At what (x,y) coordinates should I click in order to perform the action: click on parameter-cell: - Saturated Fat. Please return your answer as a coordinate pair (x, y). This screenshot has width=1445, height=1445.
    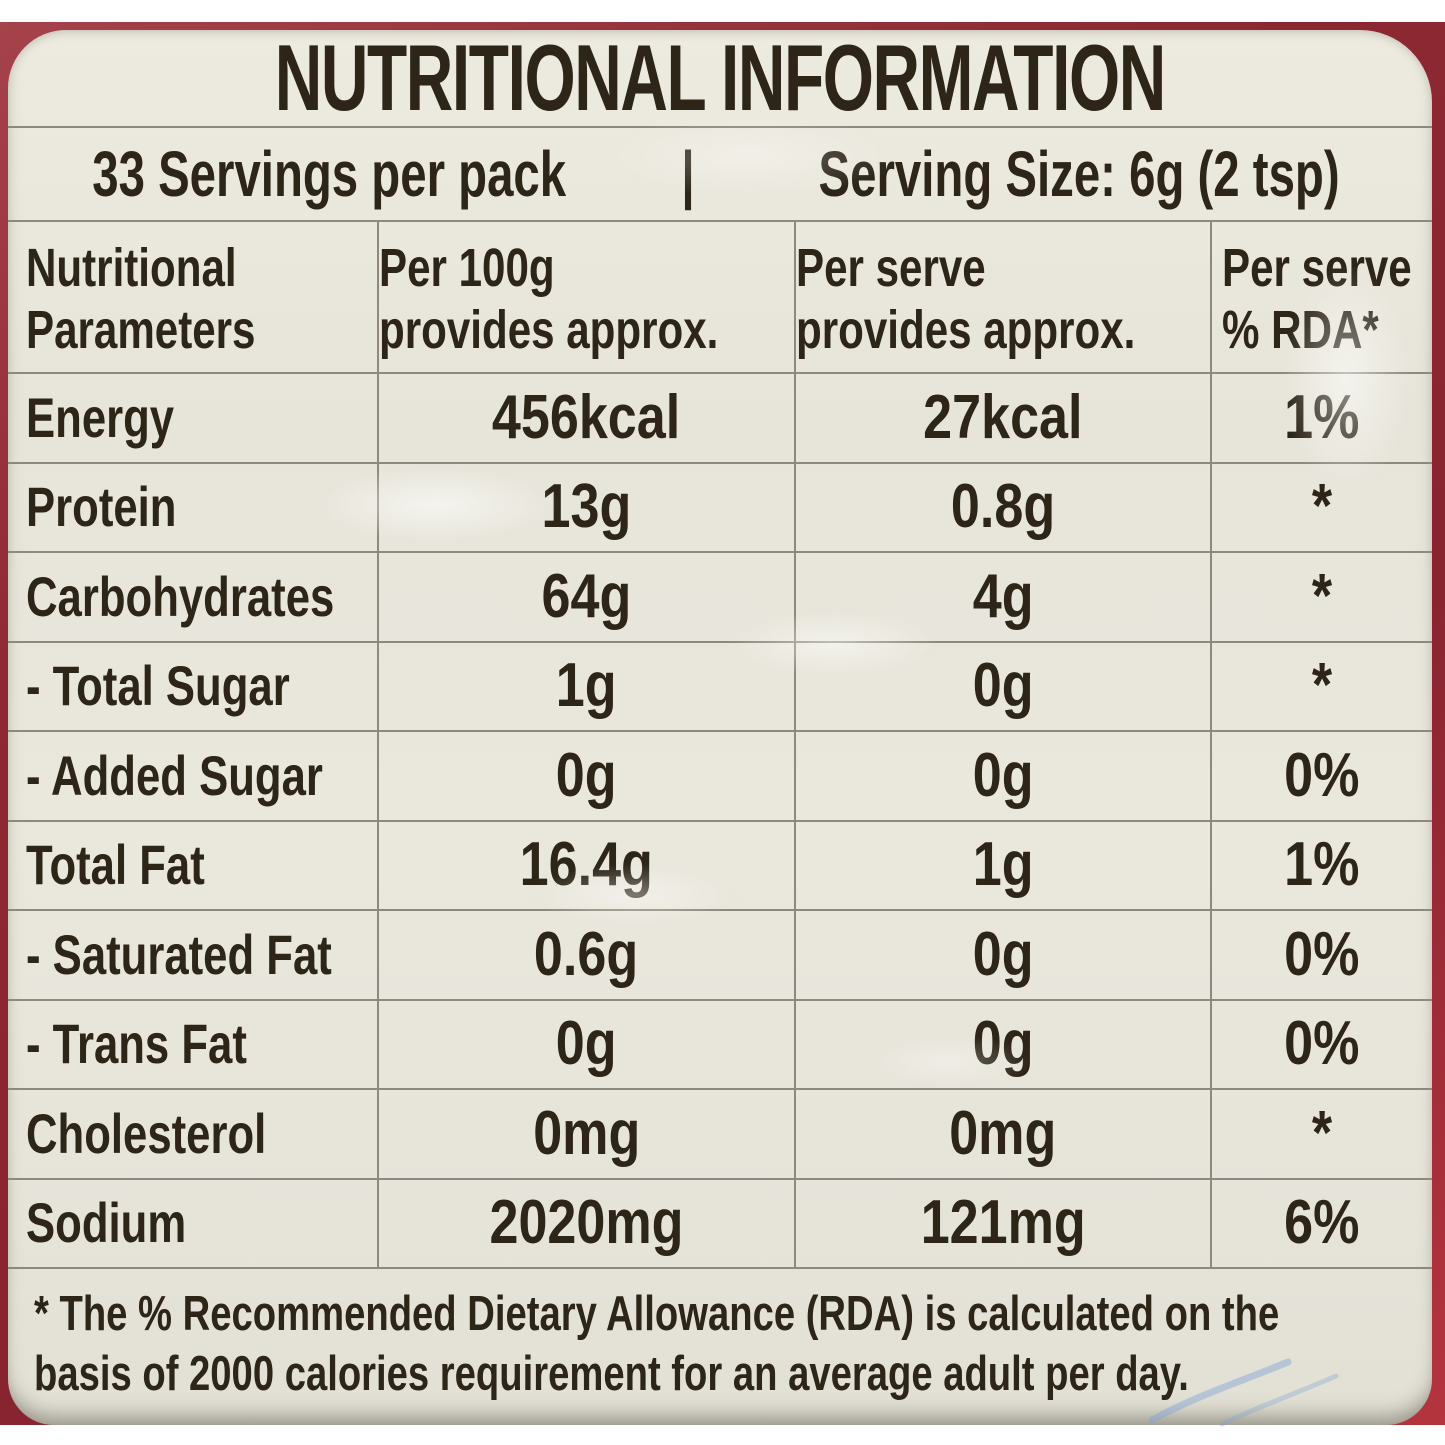
    Looking at the image, I should click on (192, 955).